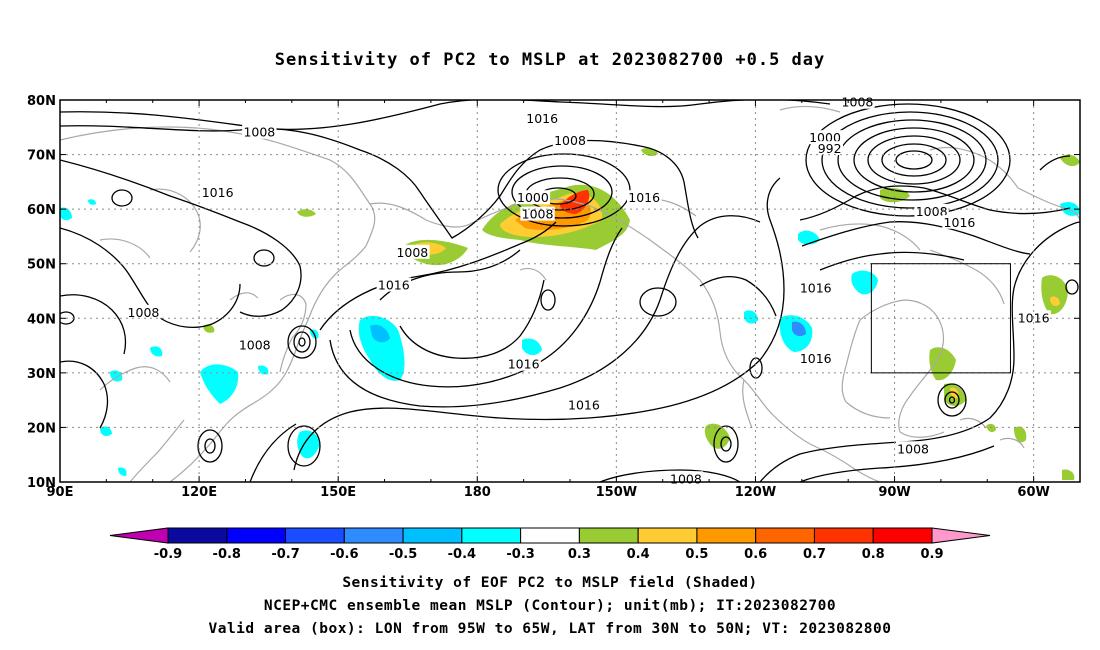  Describe the element at coordinates (285, 554) in the screenshot. I see `colorbar-label: -0.7` at that location.